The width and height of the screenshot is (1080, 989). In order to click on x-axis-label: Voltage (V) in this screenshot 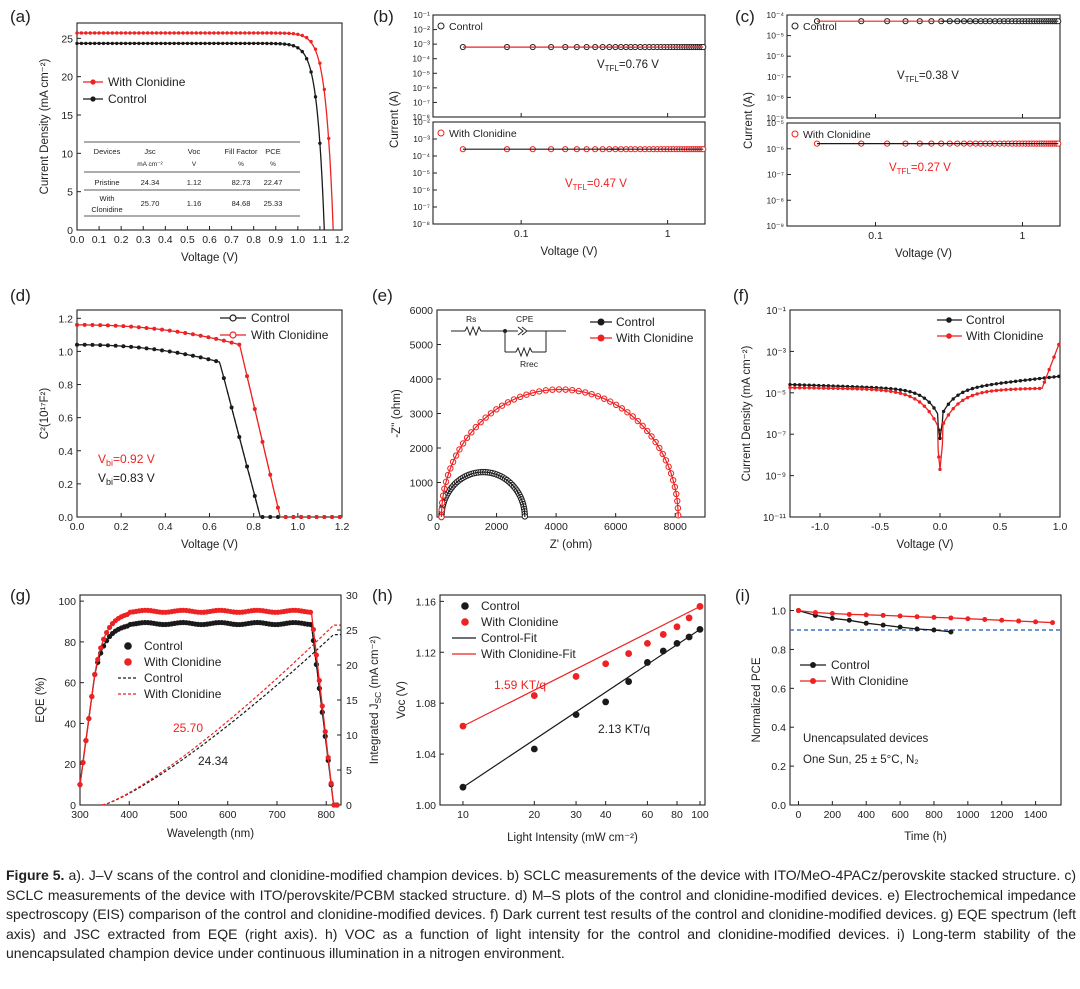, I will do `click(209, 545)`.